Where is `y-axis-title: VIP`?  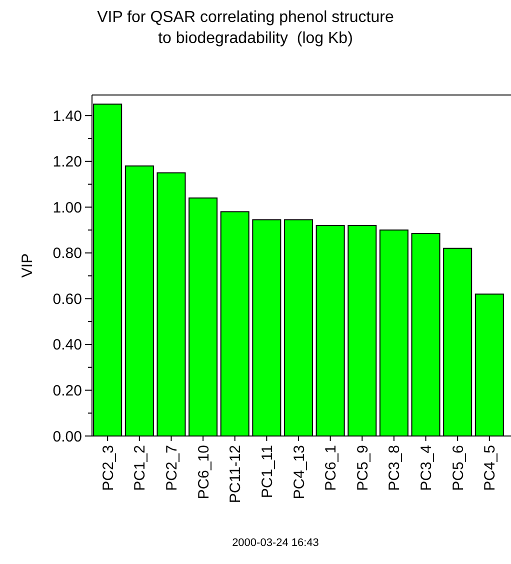 y-axis-title: VIP is located at coordinates (27, 265).